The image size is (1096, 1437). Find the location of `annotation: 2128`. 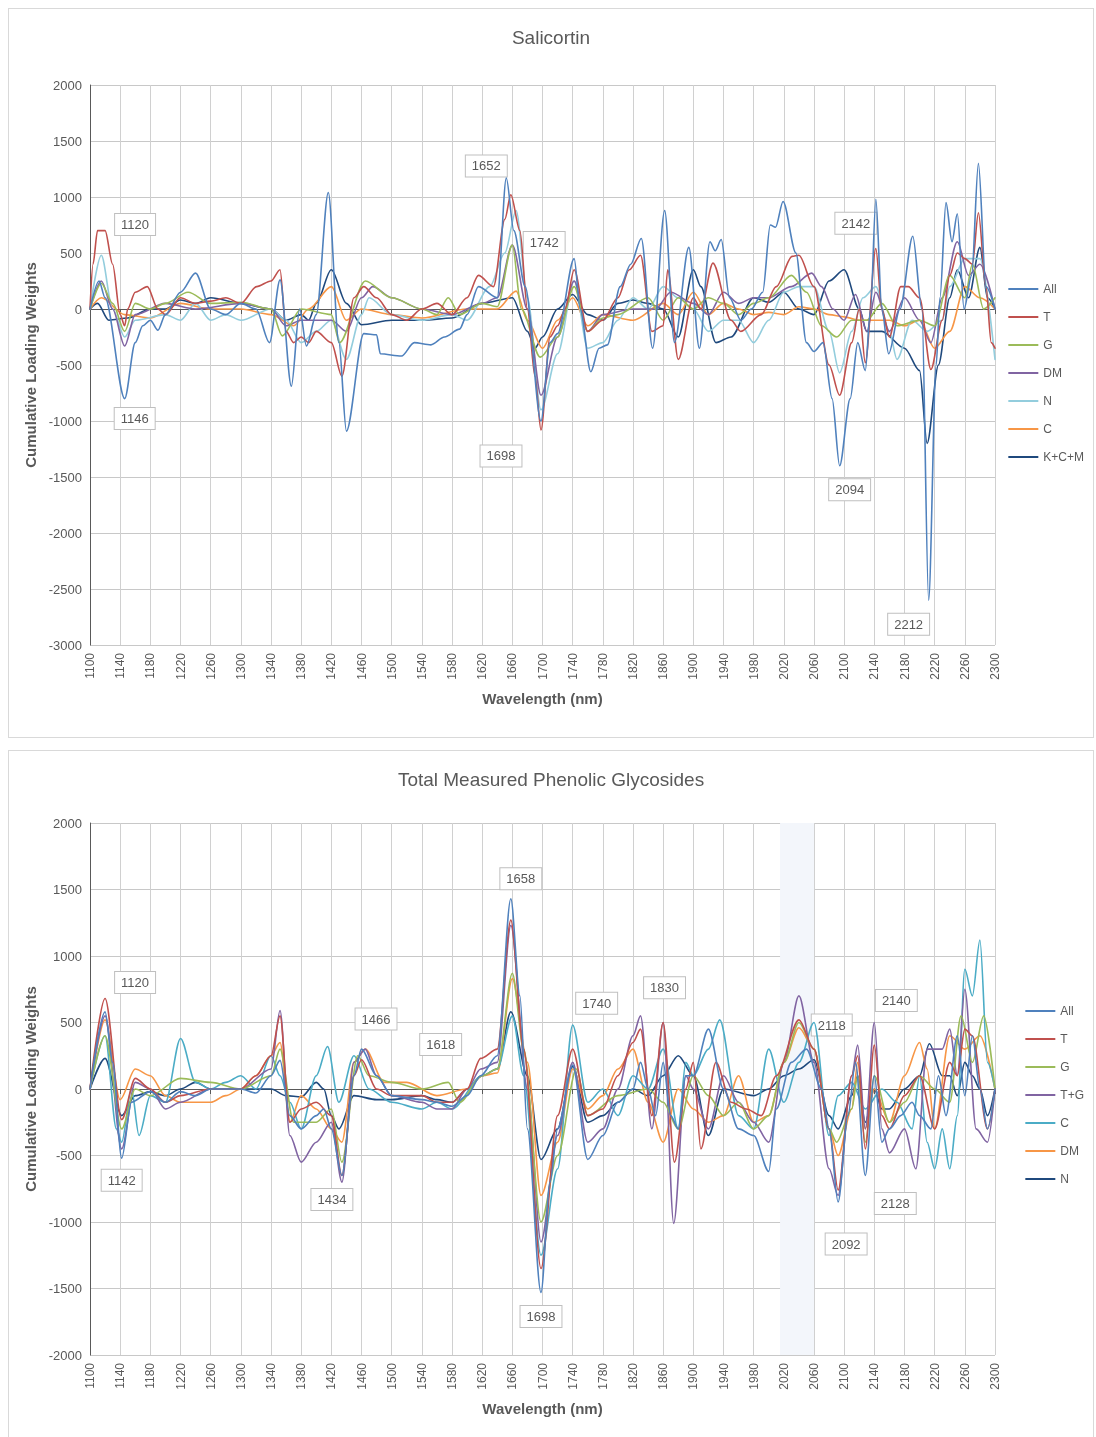

annotation: 2128 is located at coordinates (895, 1203).